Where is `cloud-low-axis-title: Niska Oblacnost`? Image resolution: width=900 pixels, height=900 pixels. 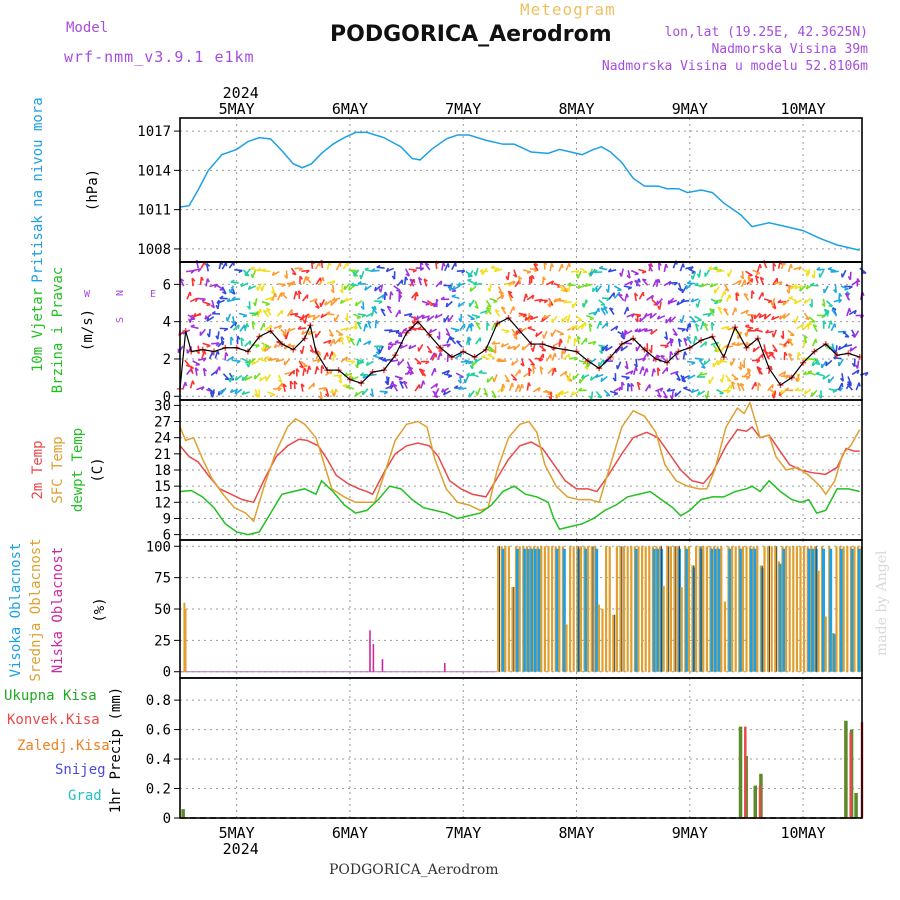
cloud-low-axis-title: Niska Oblacnost is located at coordinates (58, 610).